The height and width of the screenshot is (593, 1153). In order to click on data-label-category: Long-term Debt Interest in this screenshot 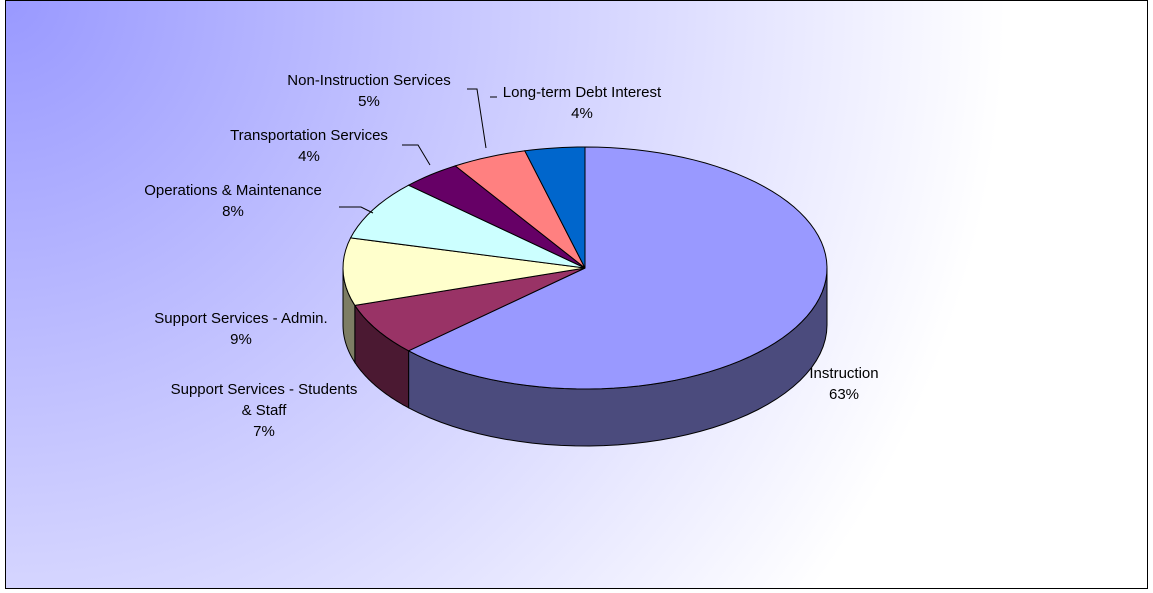, I will do `click(582, 92)`.